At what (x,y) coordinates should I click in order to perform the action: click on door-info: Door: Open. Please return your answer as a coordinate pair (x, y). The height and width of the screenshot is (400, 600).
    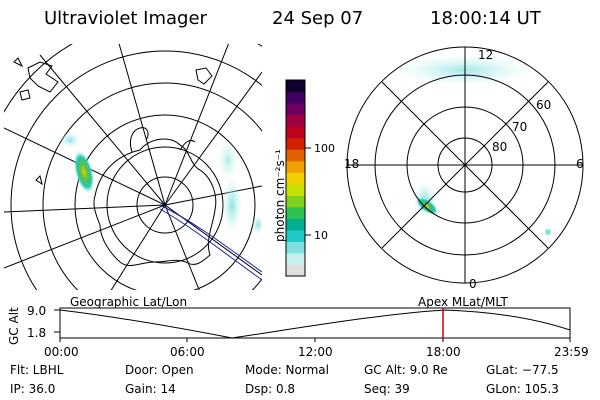
    Looking at the image, I should click on (159, 370).